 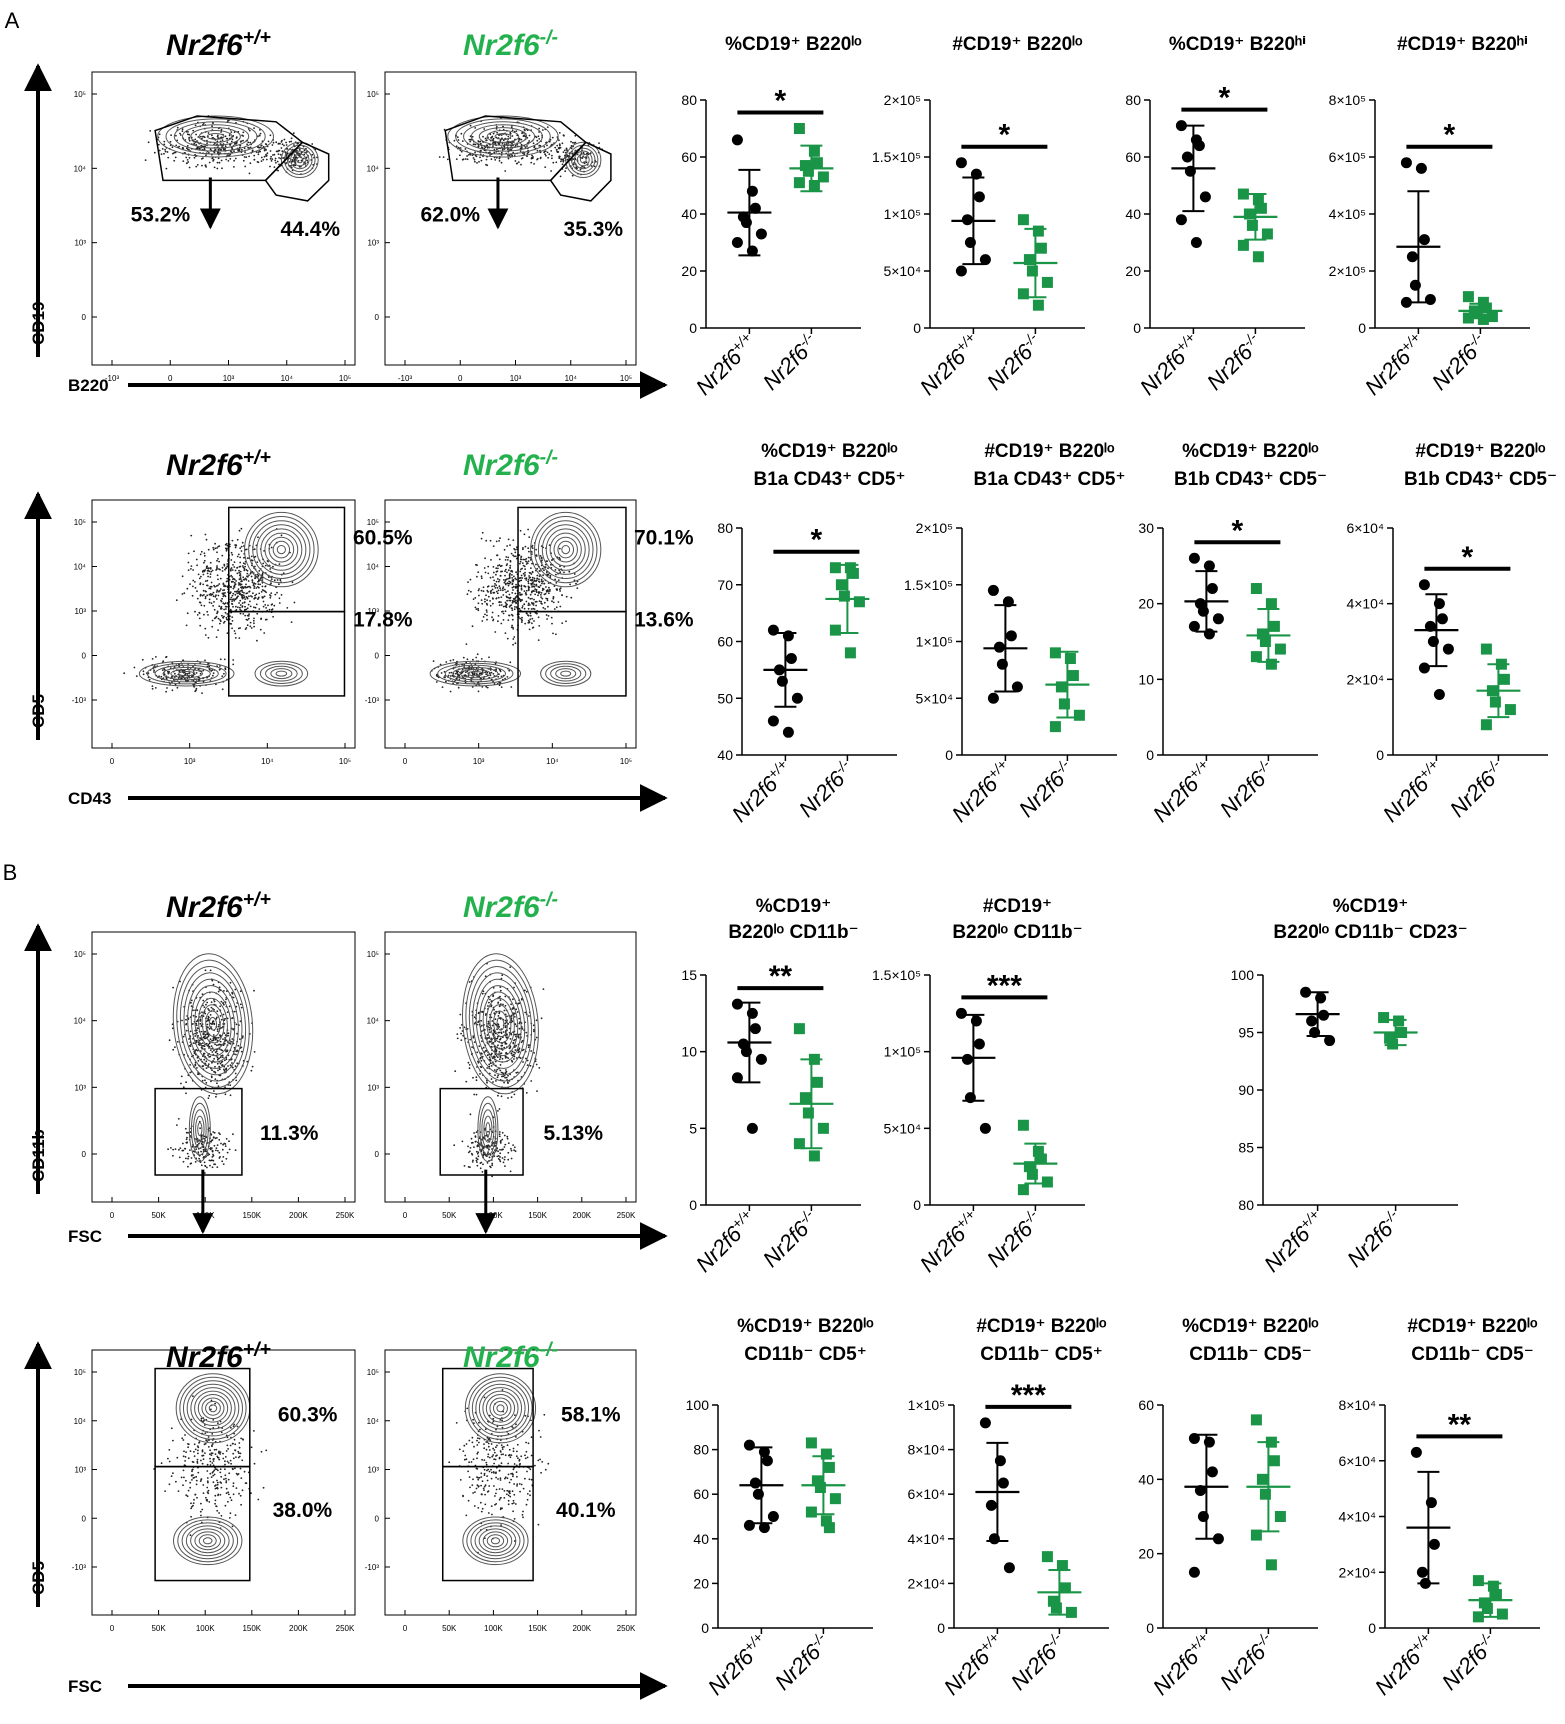 I want to click on x-tick-label: 10⁴, so click(x=267, y=761).